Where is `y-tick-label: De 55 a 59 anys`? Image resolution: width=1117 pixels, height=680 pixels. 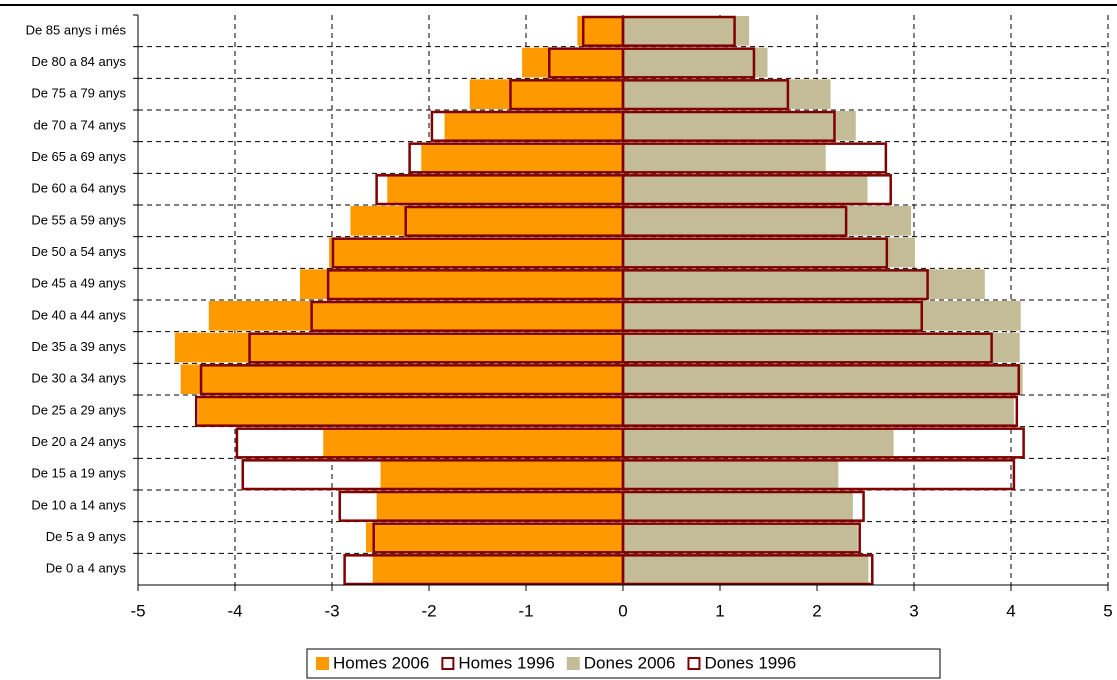
y-tick-label: De 55 a 59 anys is located at coordinates (78, 219).